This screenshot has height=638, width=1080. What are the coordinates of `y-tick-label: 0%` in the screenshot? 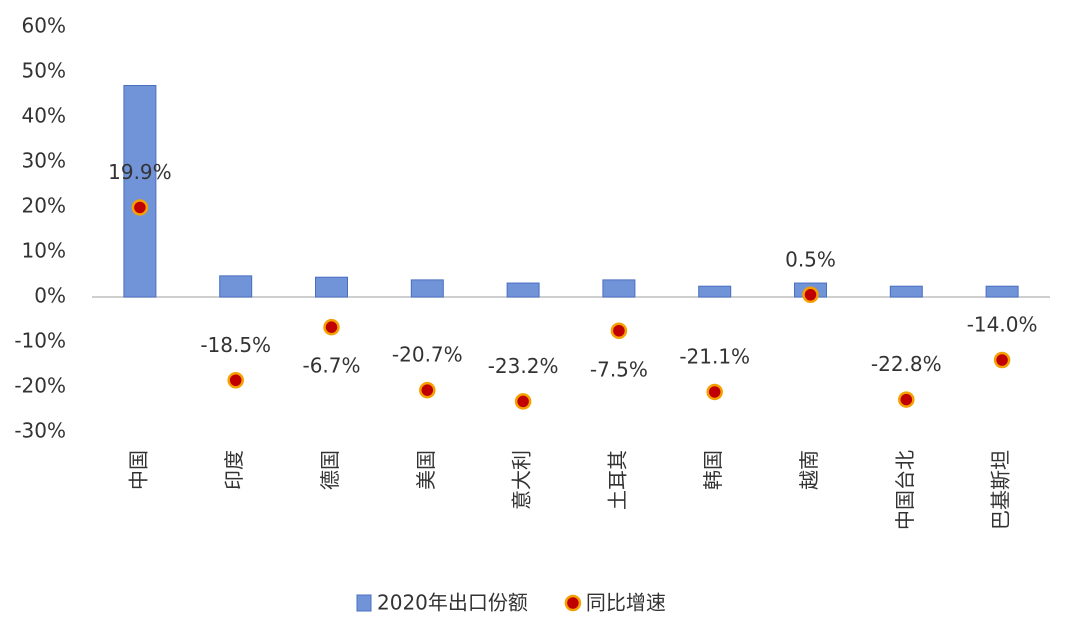 It's located at (50, 296).